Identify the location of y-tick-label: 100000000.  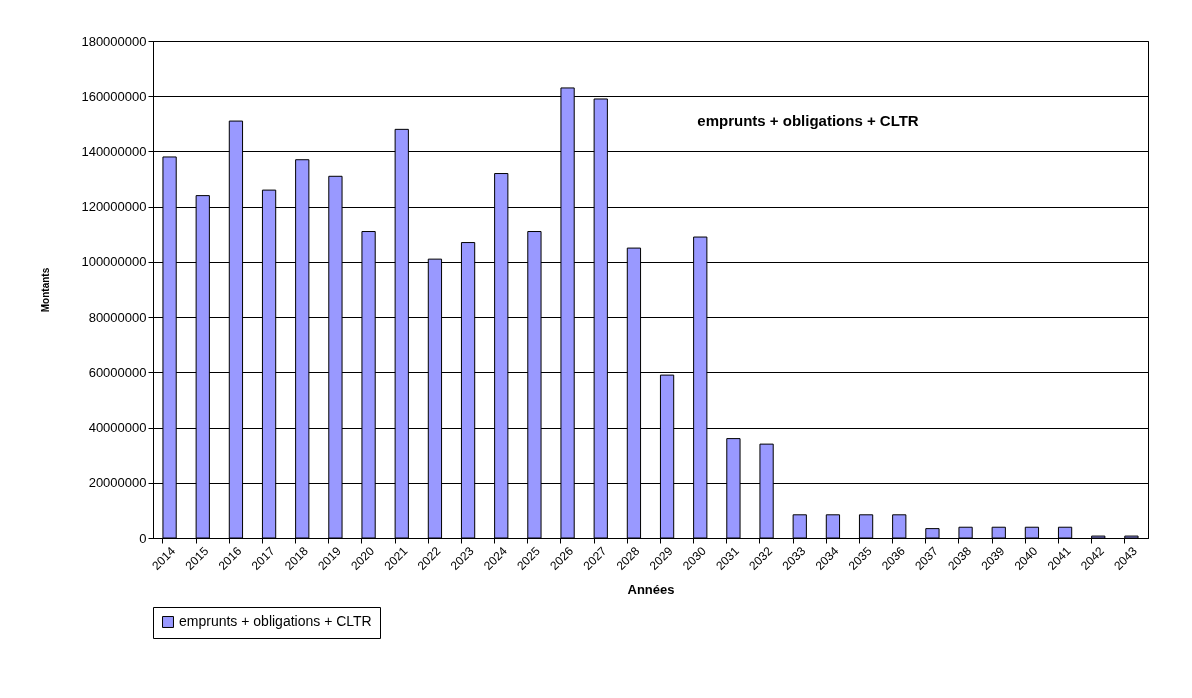
(114, 262).